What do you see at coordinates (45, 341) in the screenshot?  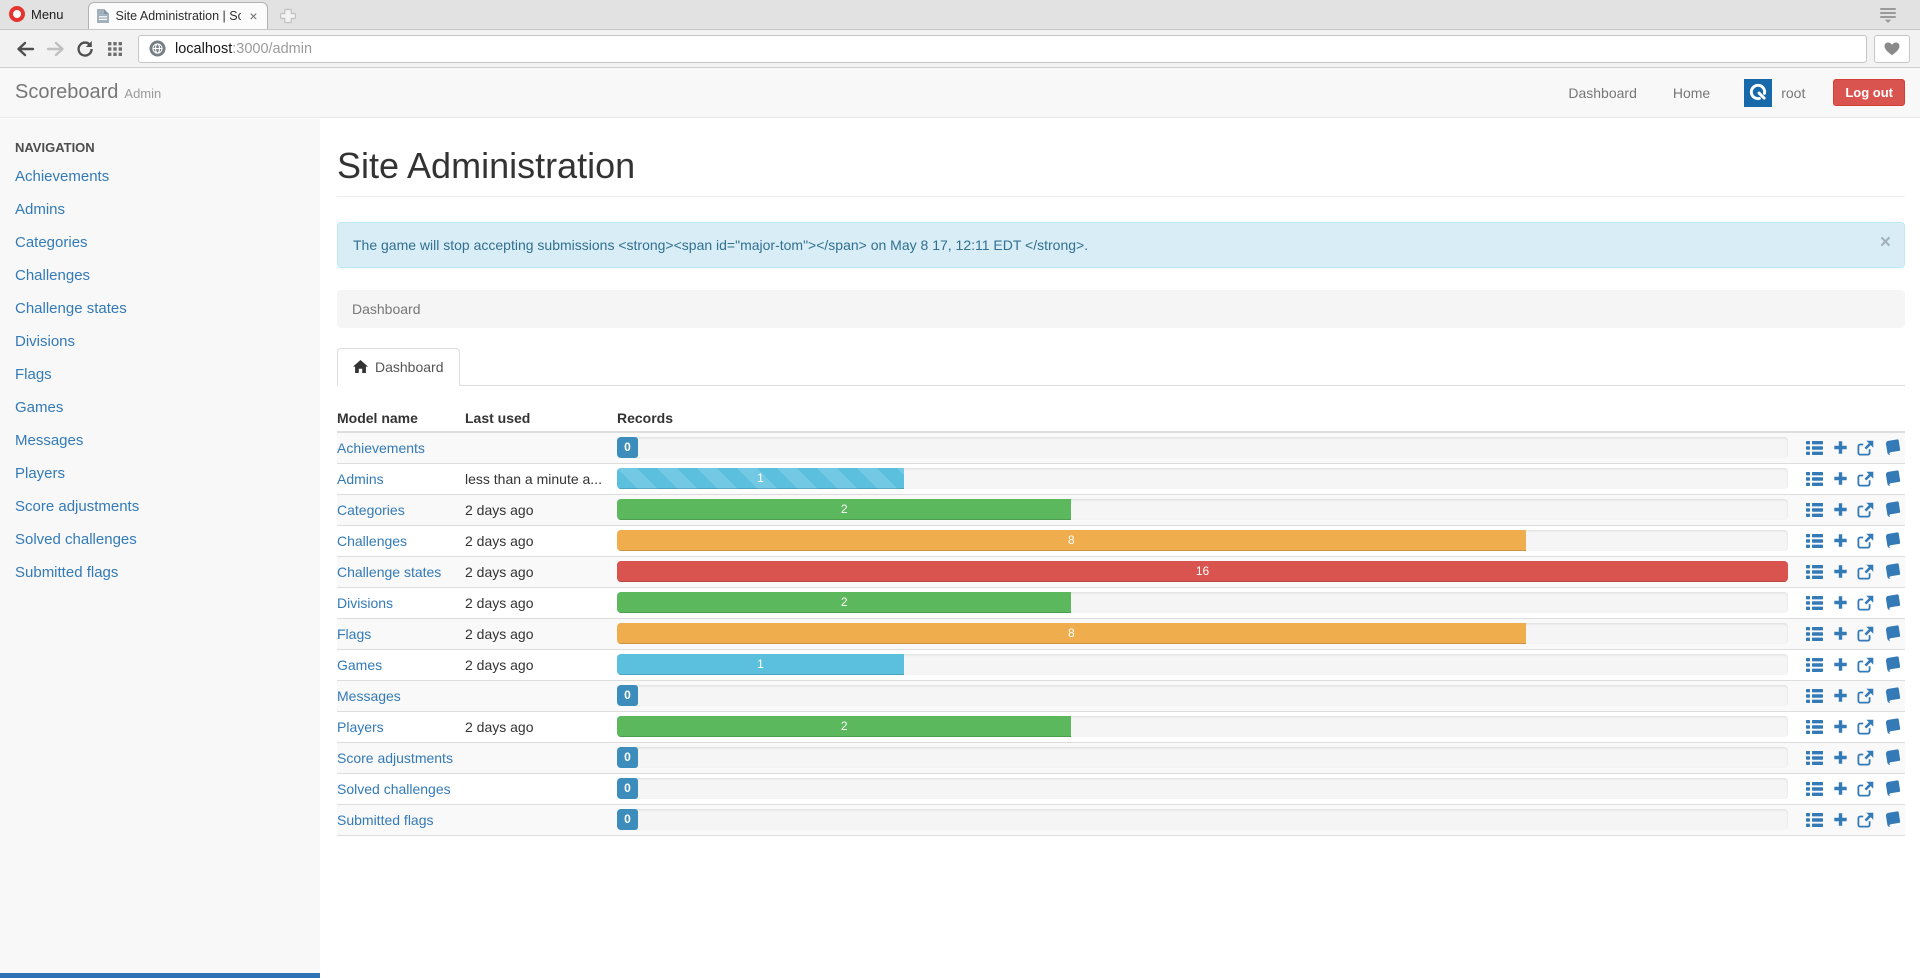 I see `sidebar-link: Divisions` at bounding box center [45, 341].